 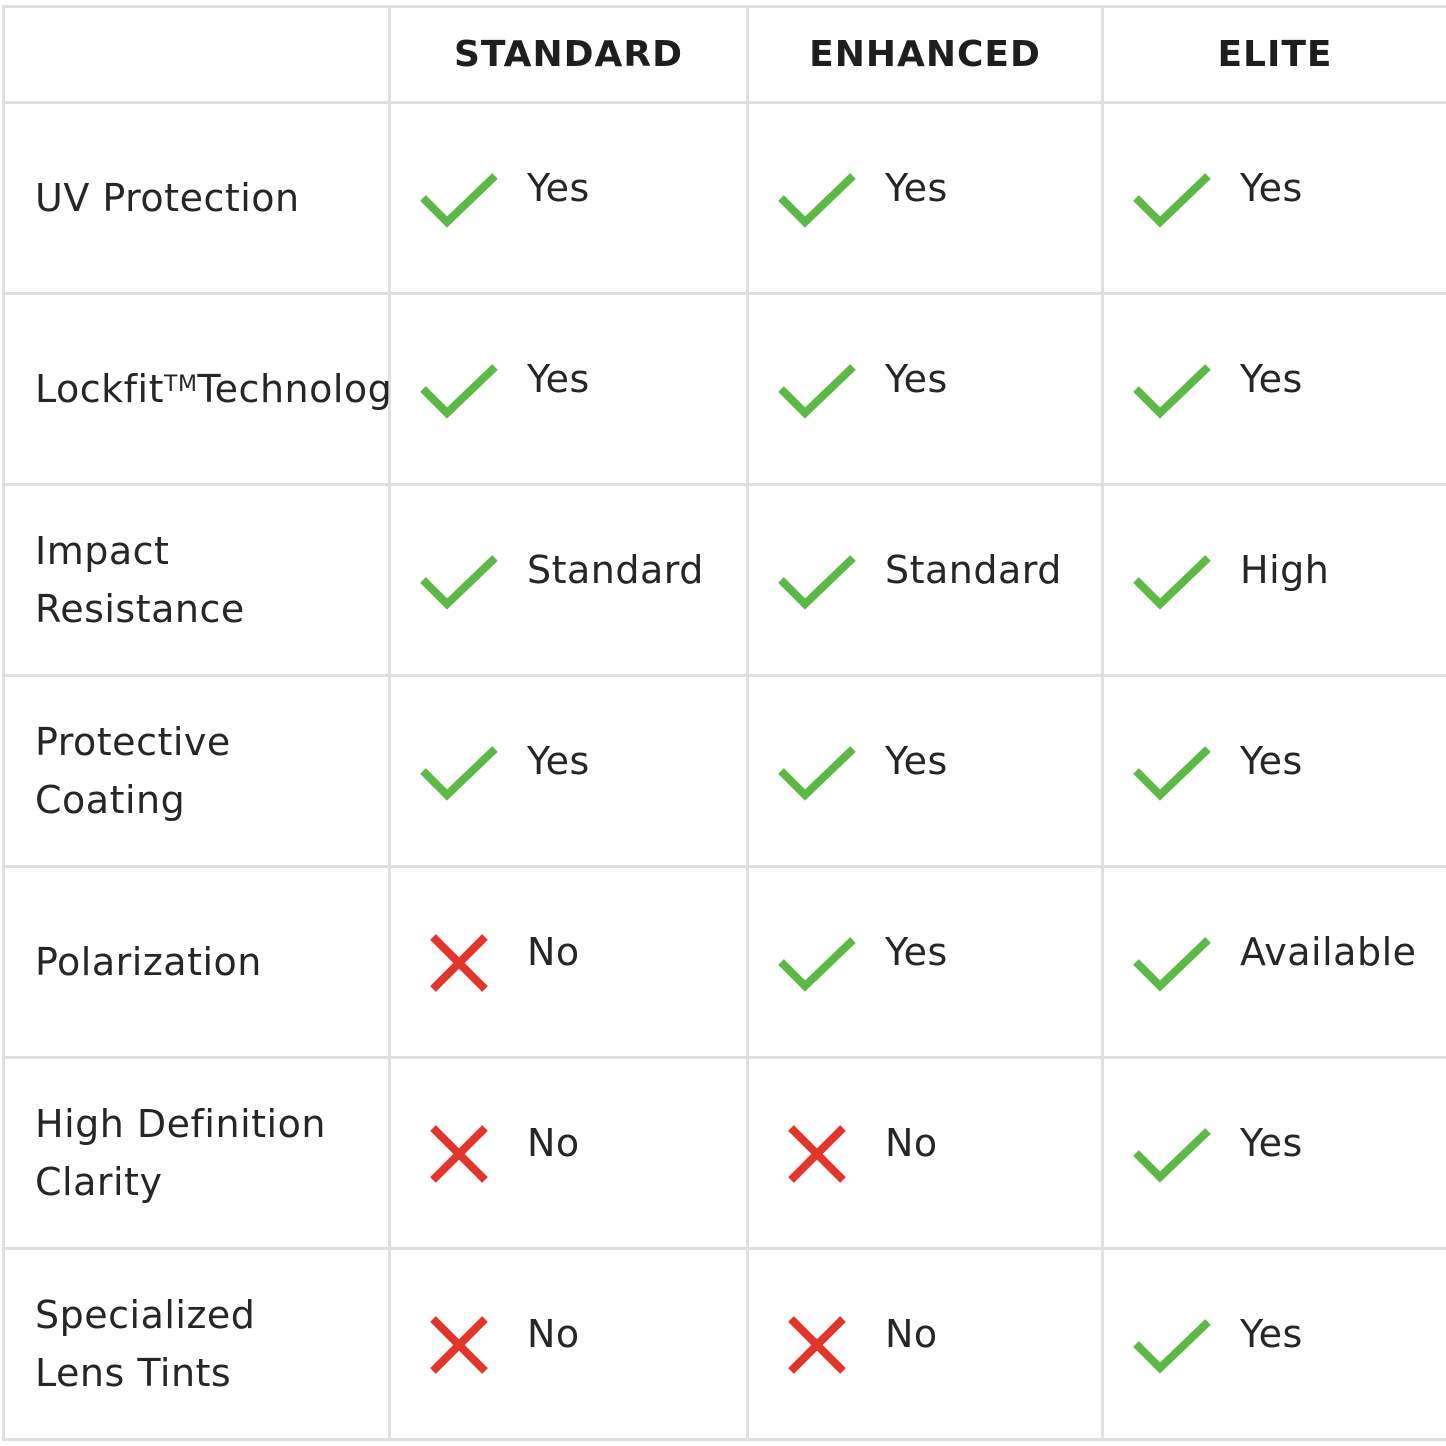 What do you see at coordinates (1328, 952) in the screenshot?
I see `value-text: Available` at bounding box center [1328, 952].